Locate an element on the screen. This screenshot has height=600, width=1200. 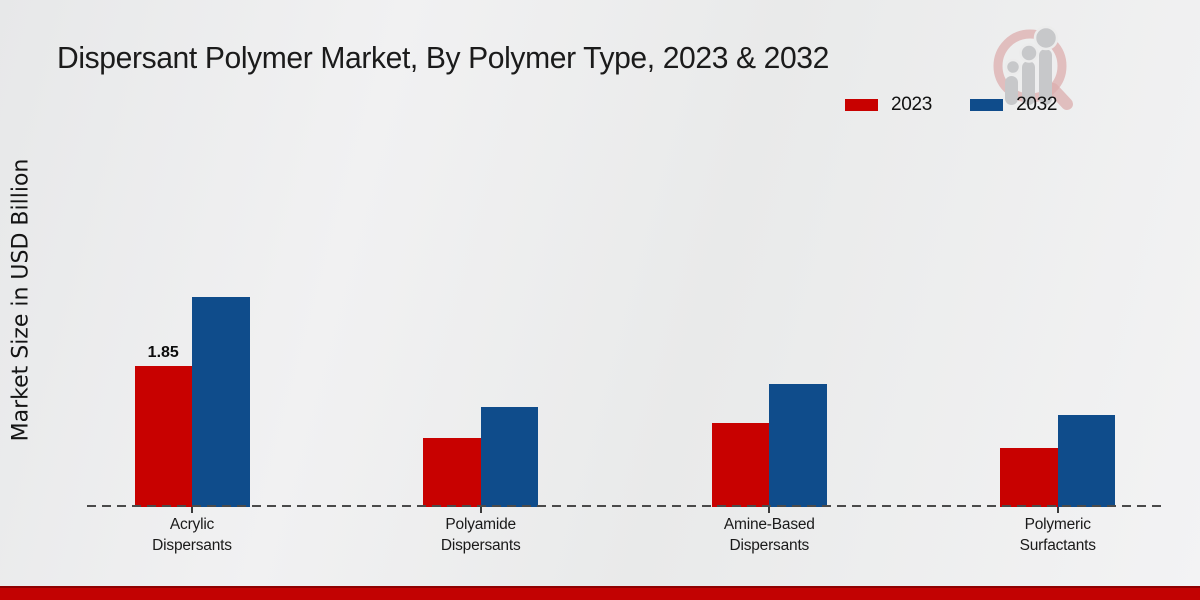
category-label-polymeric-surfactants: Polymeric Surfactants is located at coordinates (1058, 535).